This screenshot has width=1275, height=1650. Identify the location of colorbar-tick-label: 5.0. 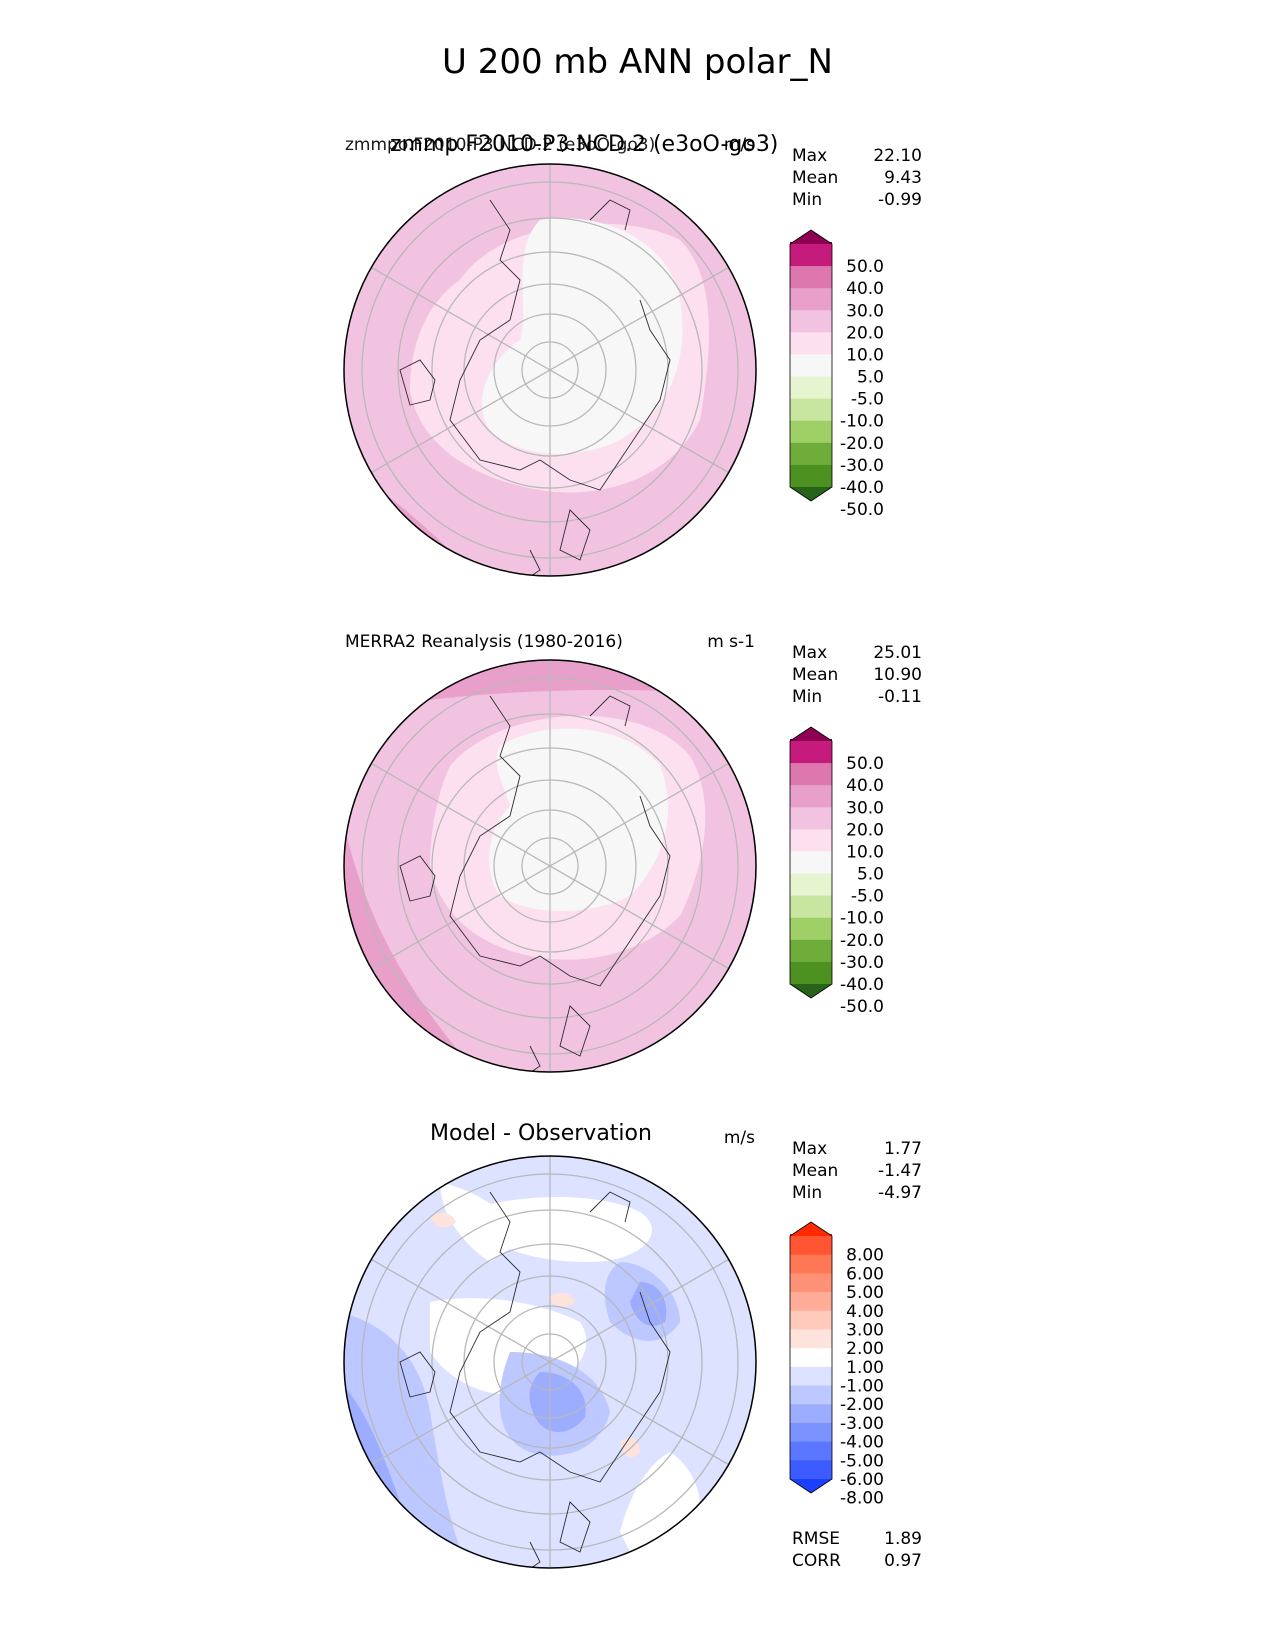
(870, 875).